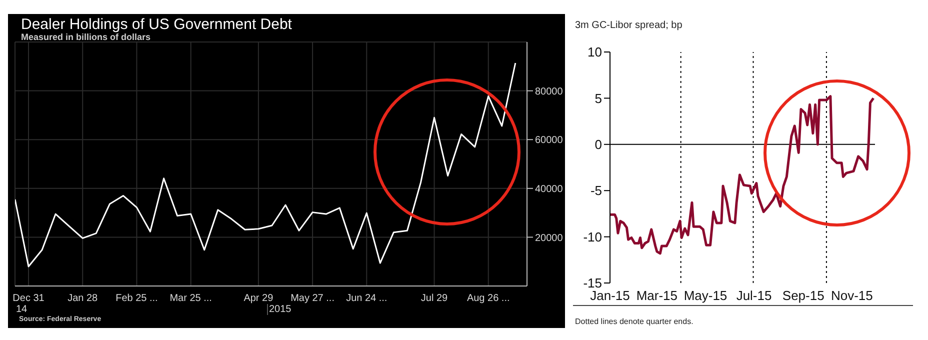 The width and height of the screenshot is (928, 340). Describe the element at coordinates (549, 238) in the screenshot. I see `y-tick-label: 20000` at that location.